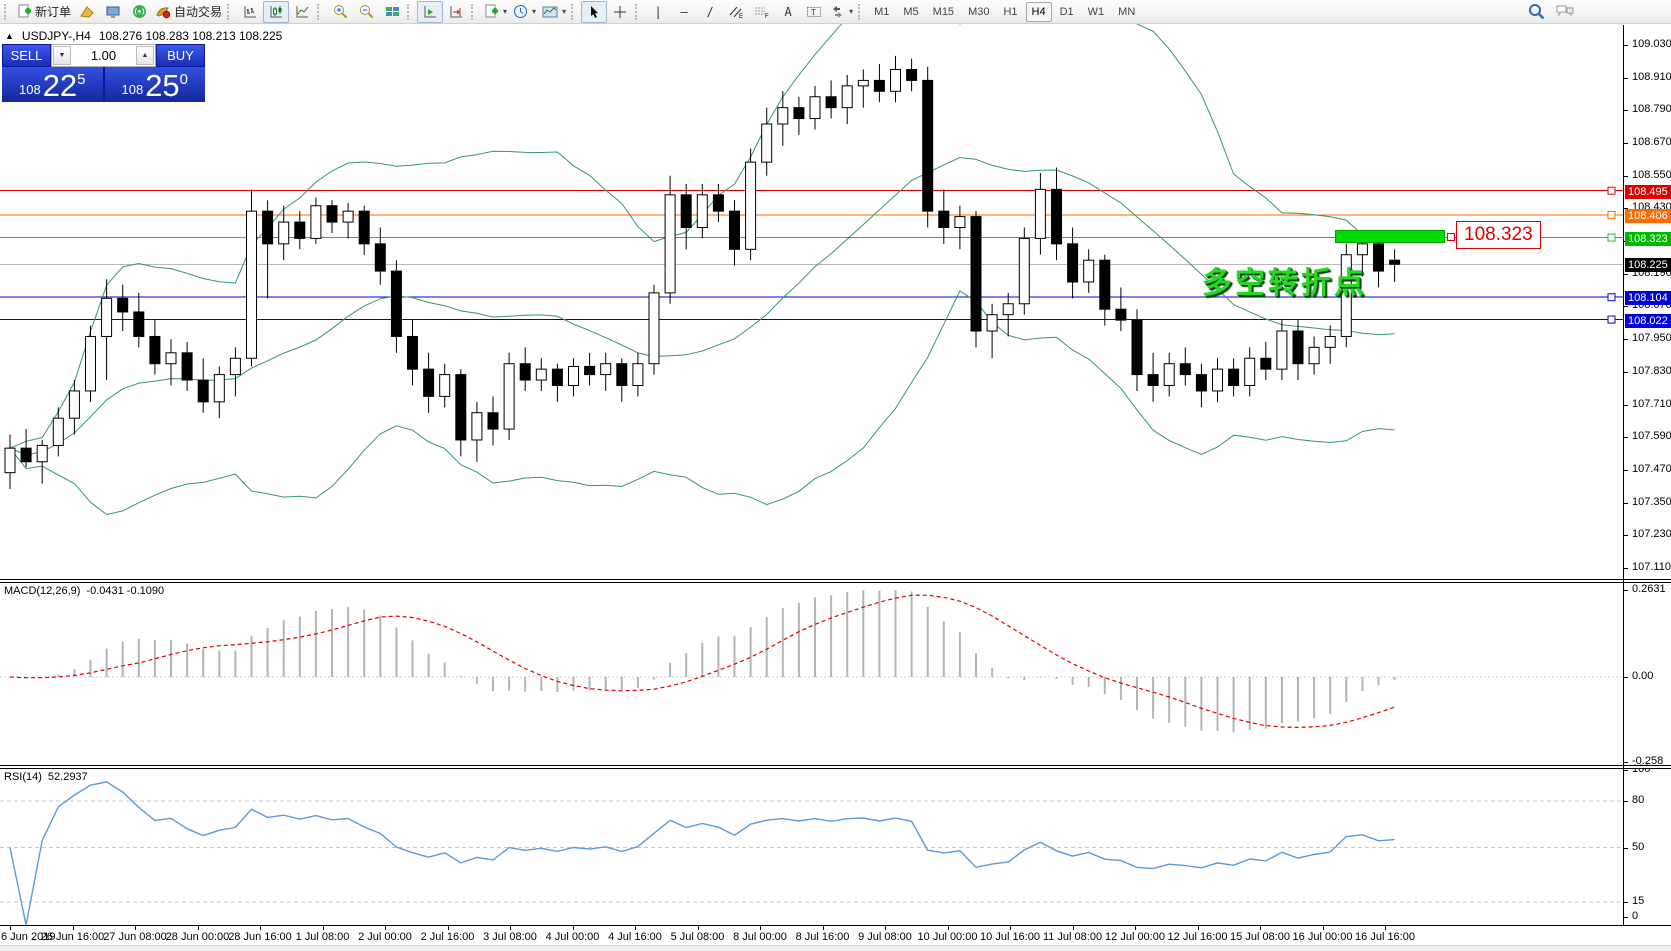 This screenshot has height=951, width=1671. What do you see at coordinates (385, 937) in the screenshot?
I see `time-label: 2 Jul 00:00` at bounding box center [385, 937].